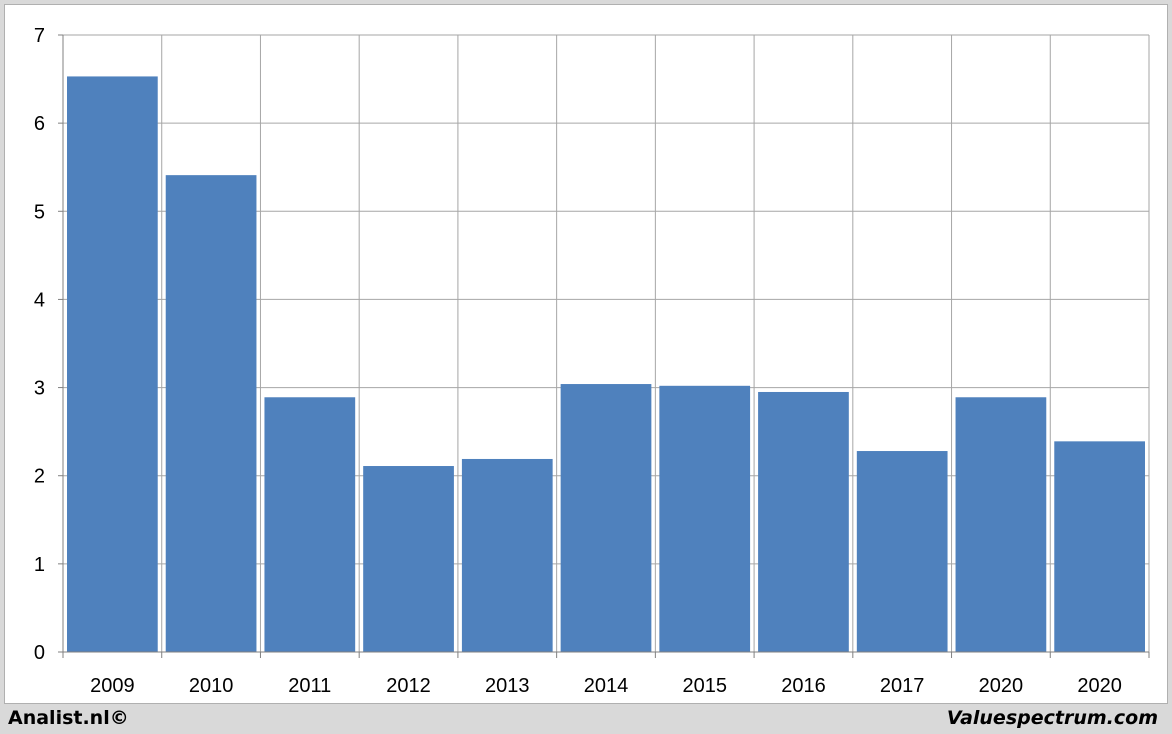 This screenshot has width=1172, height=734. Describe the element at coordinates (704, 686) in the screenshot. I see `x-tick-label: 2015` at that location.